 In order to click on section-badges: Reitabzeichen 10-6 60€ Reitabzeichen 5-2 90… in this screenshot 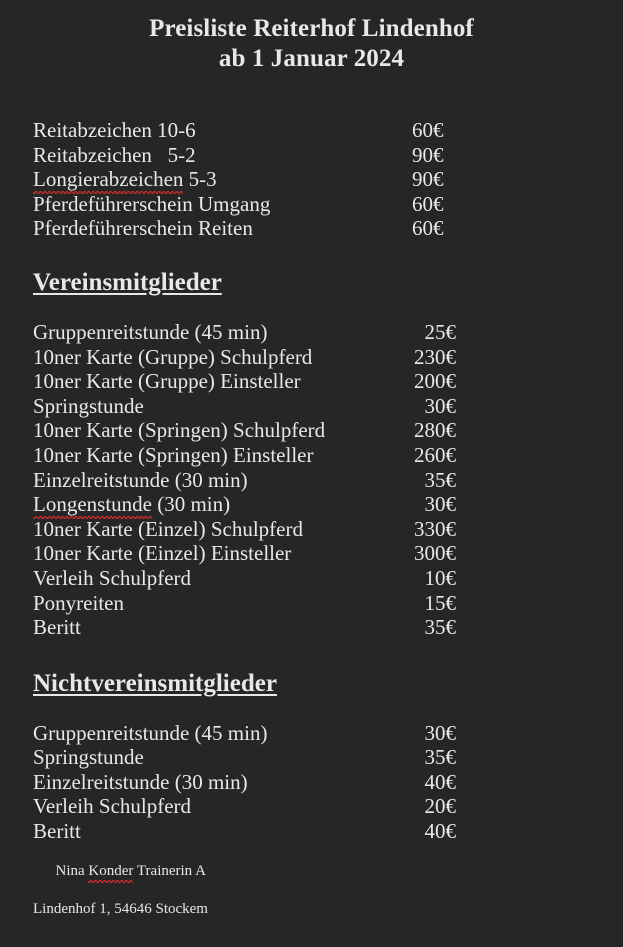, I will do `click(311, 179)`.